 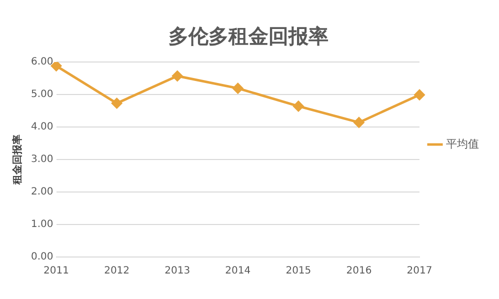 I want to click on x-tick-label: 2012, so click(x=117, y=271).